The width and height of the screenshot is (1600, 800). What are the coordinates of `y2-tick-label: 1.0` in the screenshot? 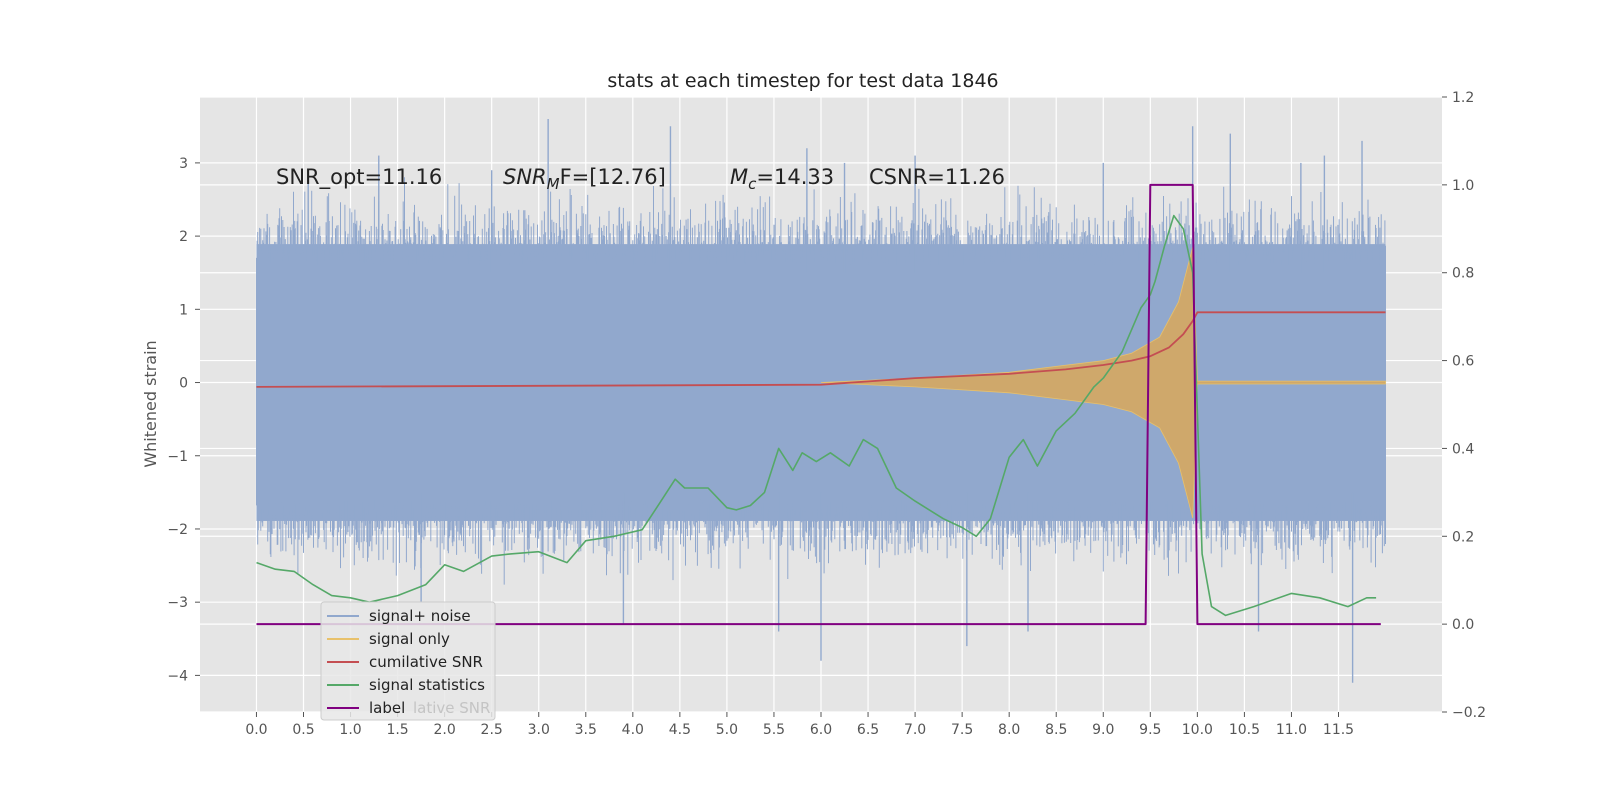 It's located at (1463, 186).